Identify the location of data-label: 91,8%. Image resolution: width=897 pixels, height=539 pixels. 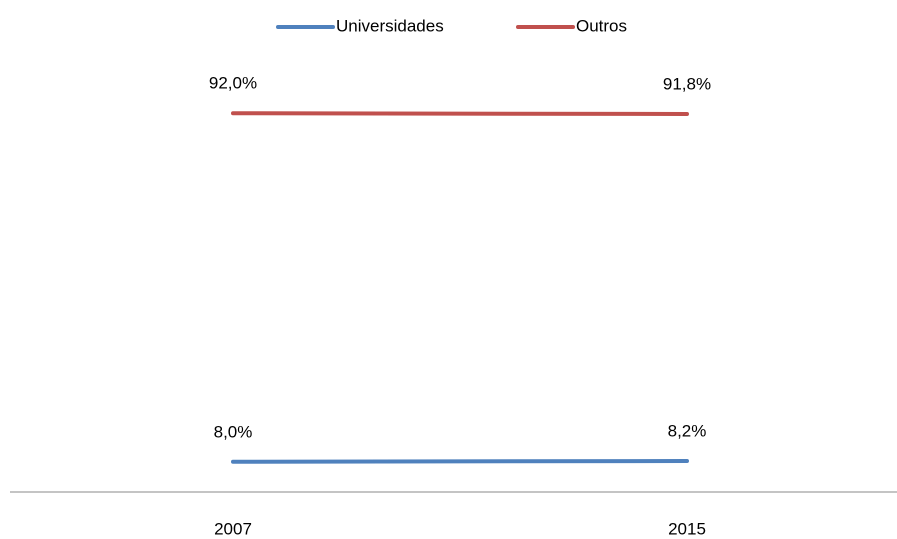
(687, 84).